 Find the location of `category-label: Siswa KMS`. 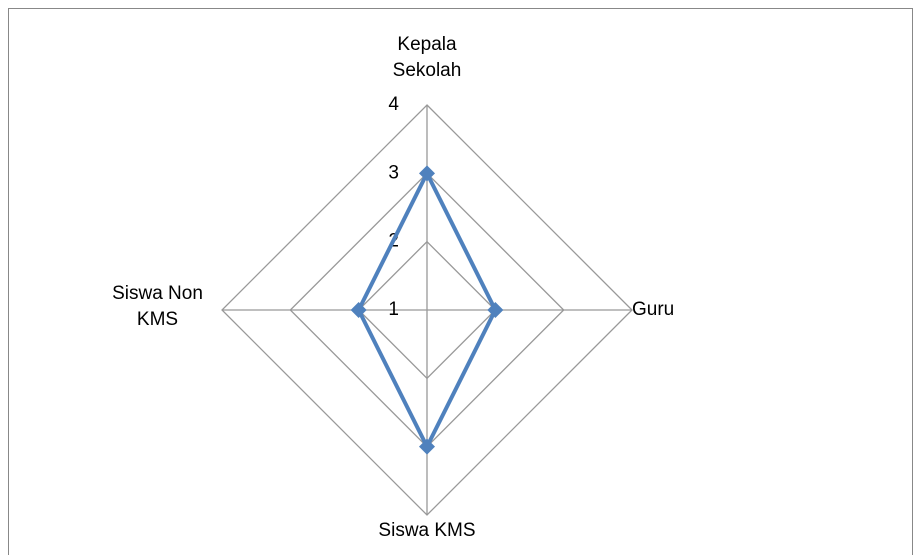

category-label: Siswa KMS is located at coordinates (427, 530).